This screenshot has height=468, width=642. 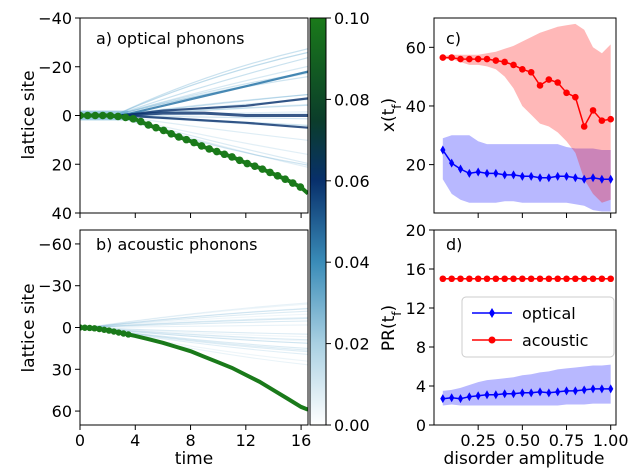 What do you see at coordinates (318, 221) in the screenshot?
I see `colorbar-gradient` at bounding box center [318, 221].